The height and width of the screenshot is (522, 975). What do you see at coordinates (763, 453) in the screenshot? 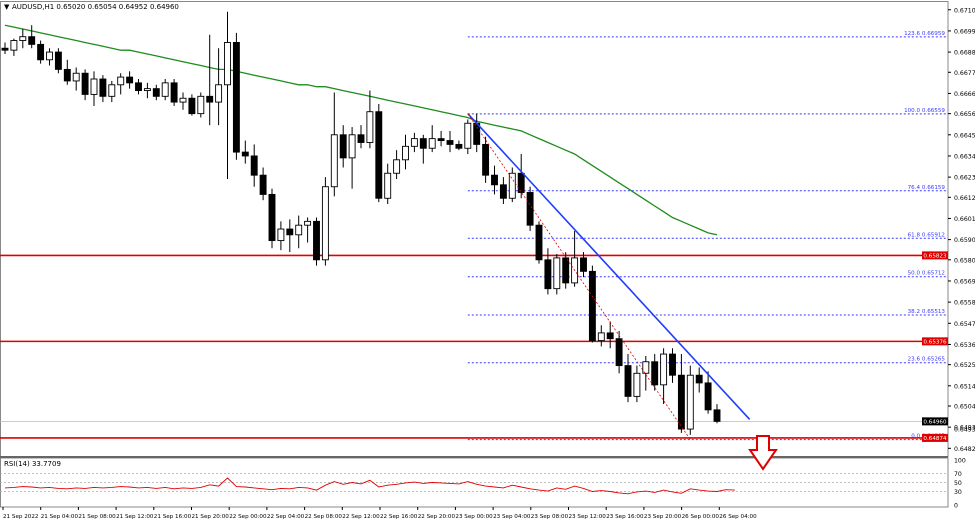
I see `down-arrow-icon` at bounding box center [763, 453].